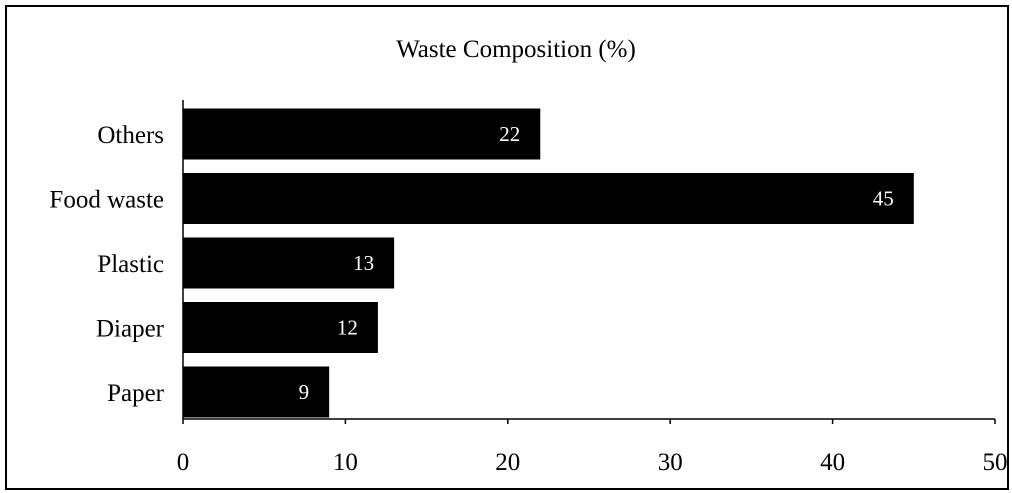  What do you see at coordinates (304, 392) in the screenshot?
I see `data-label: 9` at bounding box center [304, 392].